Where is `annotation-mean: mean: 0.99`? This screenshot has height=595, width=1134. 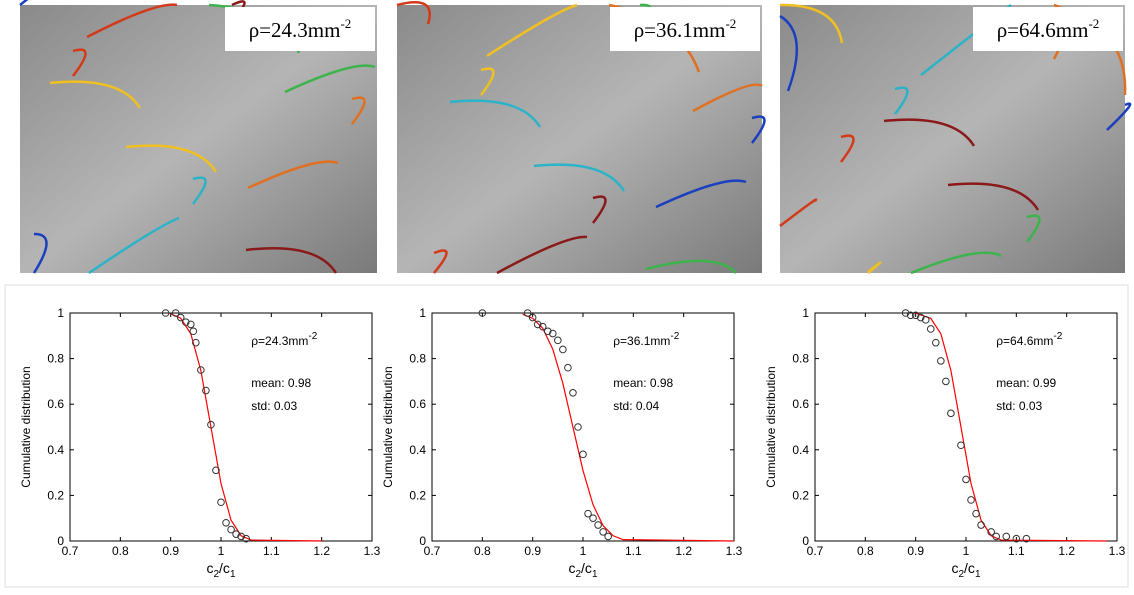
annotation-mean: mean: 0.99 is located at coordinates (1026, 383).